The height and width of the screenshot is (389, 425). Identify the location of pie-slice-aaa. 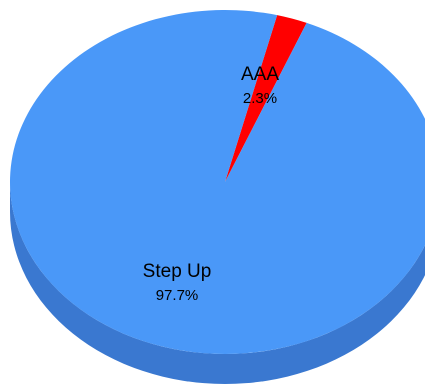
(266, 98).